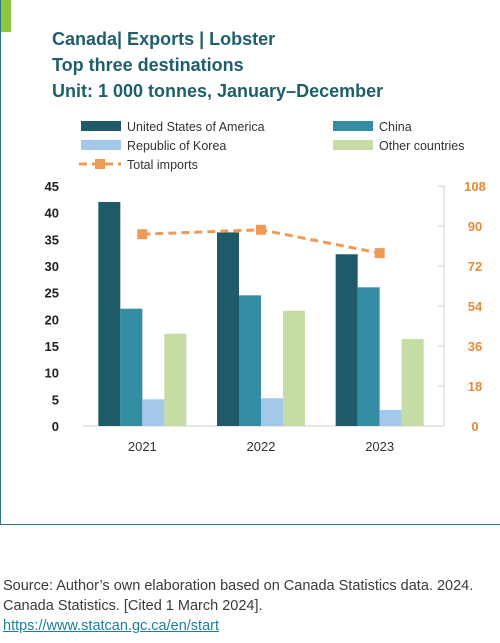  What do you see at coordinates (142, 234) in the screenshot?
I see `total-imports-marker-2021` at bounding box center [142, 234].